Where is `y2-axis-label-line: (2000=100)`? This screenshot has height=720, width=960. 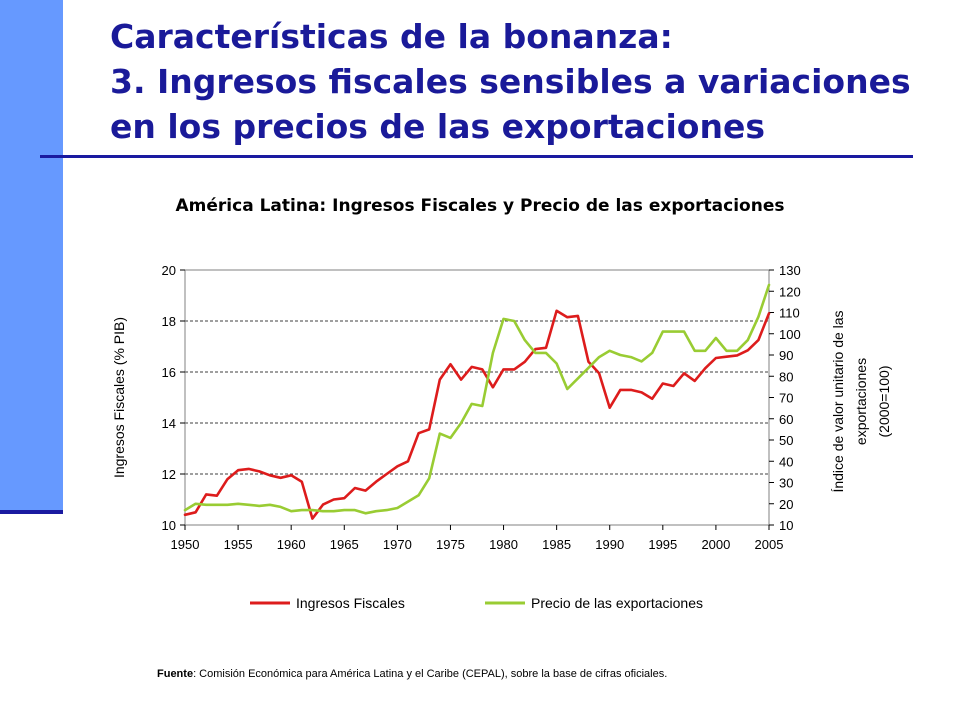
y2-axis-label-line: (2000=100) is located at coordinates (884, 401).